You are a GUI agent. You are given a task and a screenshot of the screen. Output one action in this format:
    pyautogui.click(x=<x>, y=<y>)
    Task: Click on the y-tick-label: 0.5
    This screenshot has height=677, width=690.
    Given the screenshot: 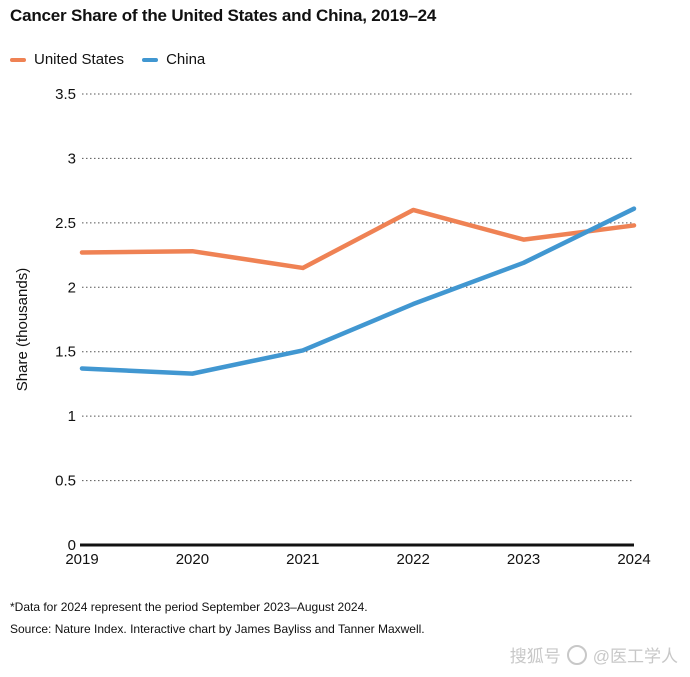 What is the action you would take?
    pyautogui.click(x=65, y=481)
    